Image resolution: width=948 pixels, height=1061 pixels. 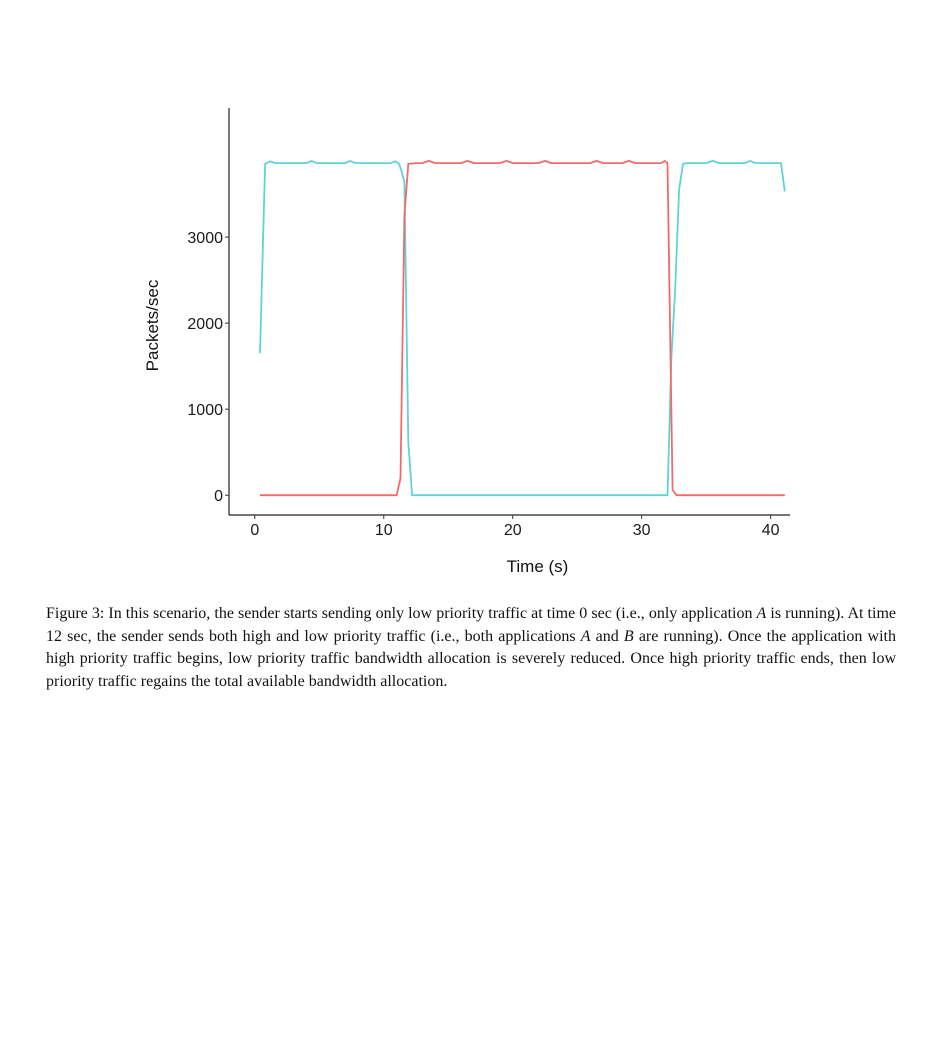 I want to click on caption-app-b: B, so click(x=628, y=636).